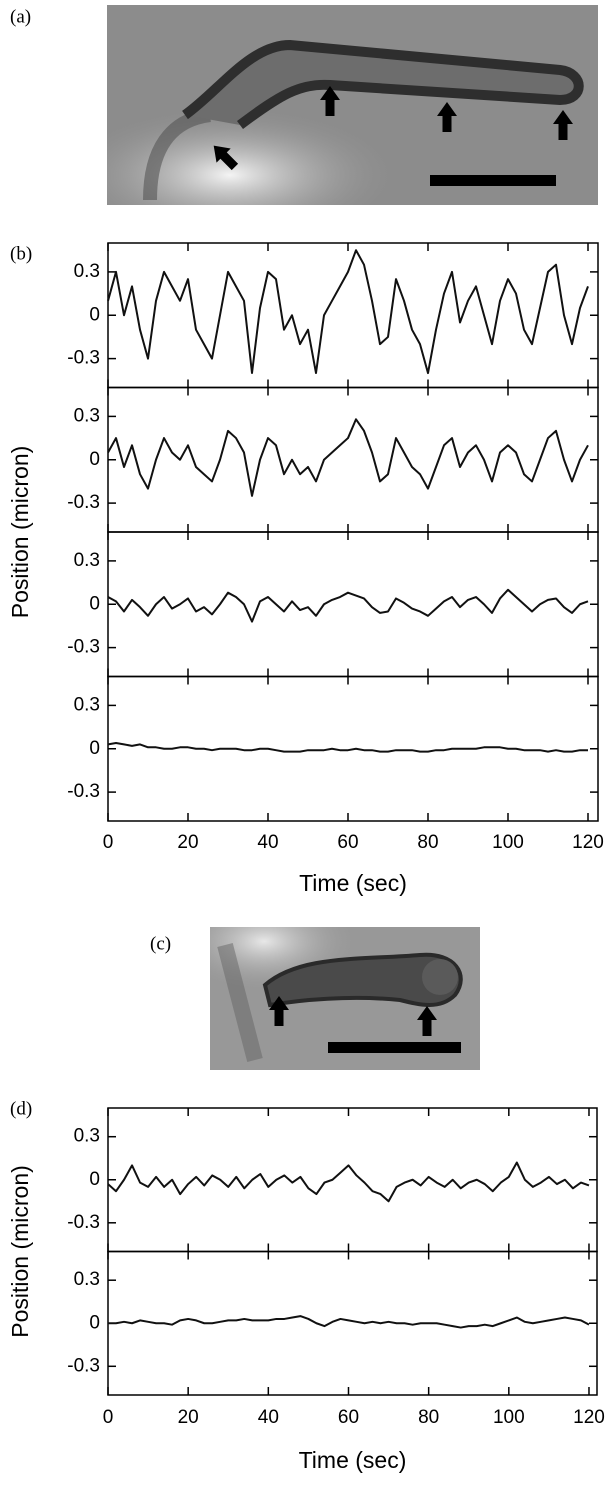 The height and width of the screenshot is (1487, 615). What do you see at coordinates (21, 1108) in the screenshot?
I see `panel-label: (d)` at bounding box center [21, 1108].